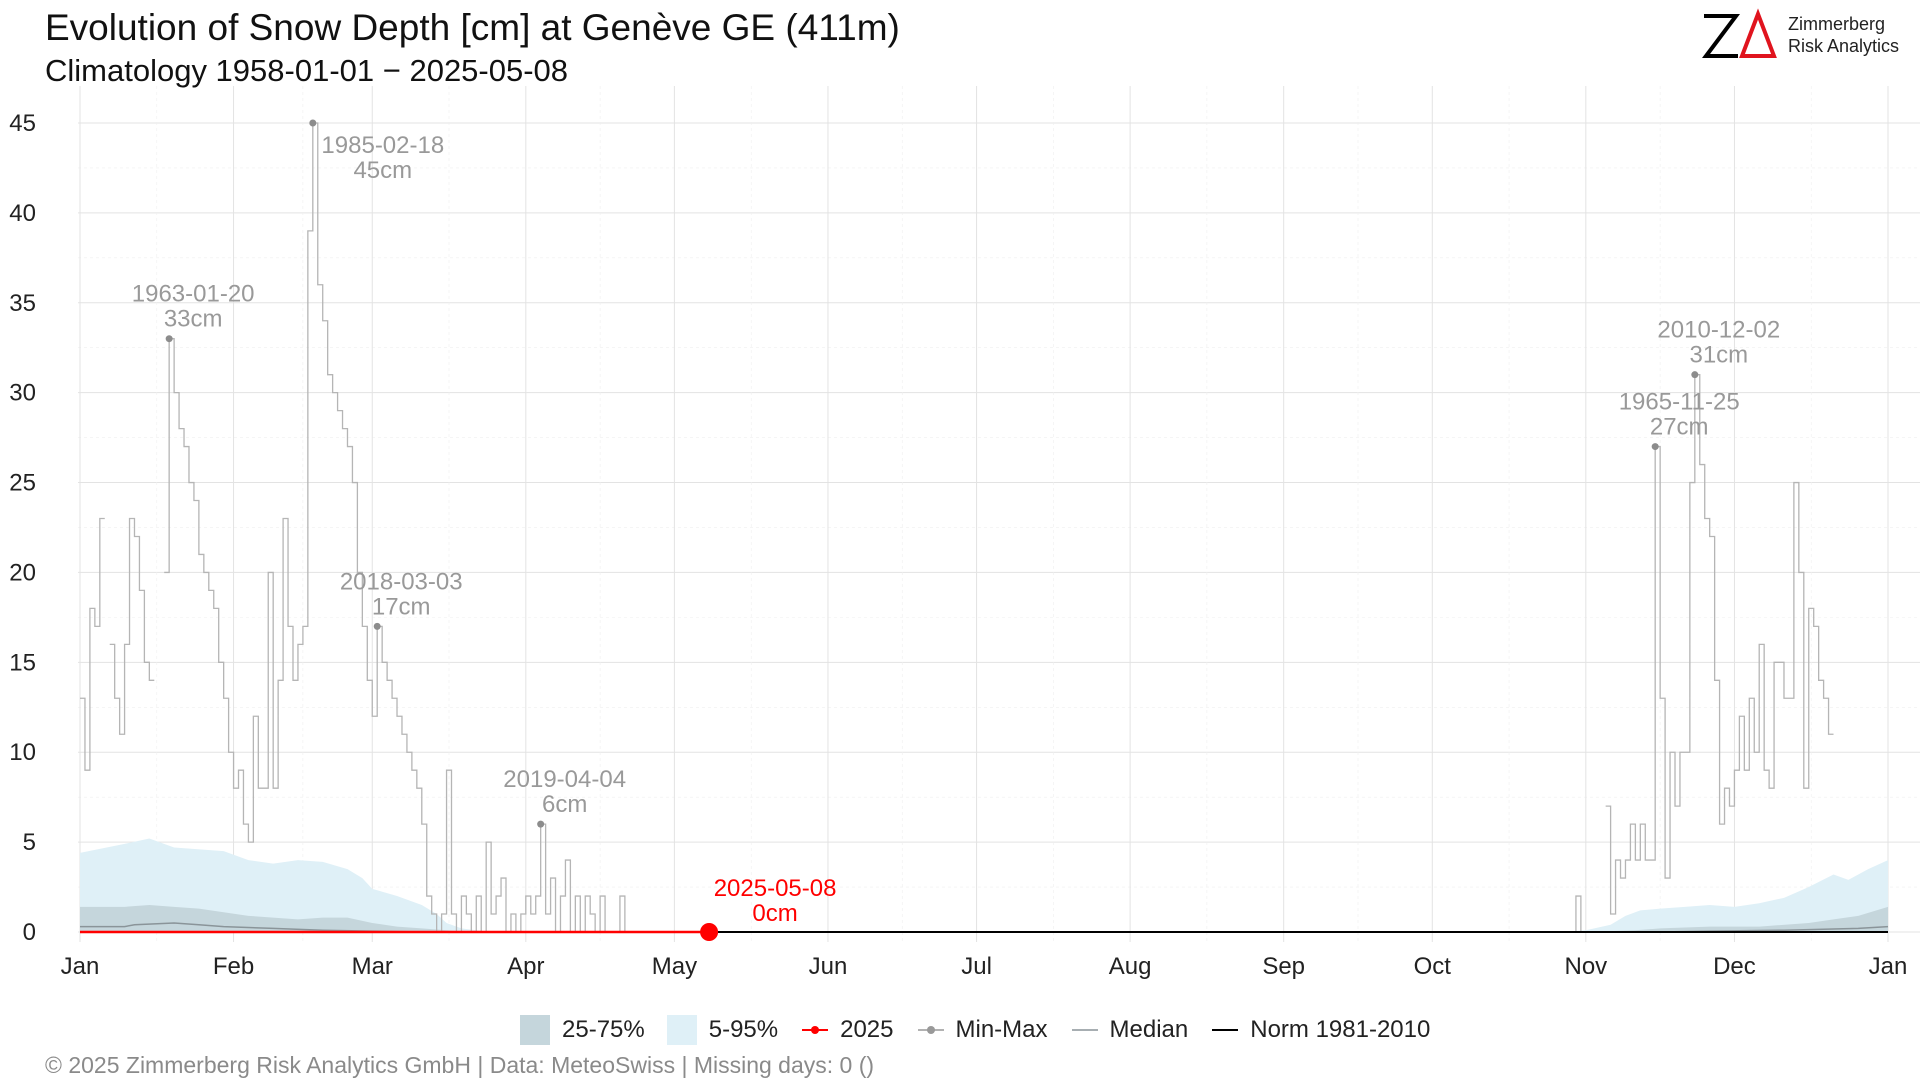  What do you see at coordinates (307, 70) in the screenshot?
I see `chart-subtitle: Climatology 1958-01-01 − 2025-05-08` at bounding box center [307, 70].